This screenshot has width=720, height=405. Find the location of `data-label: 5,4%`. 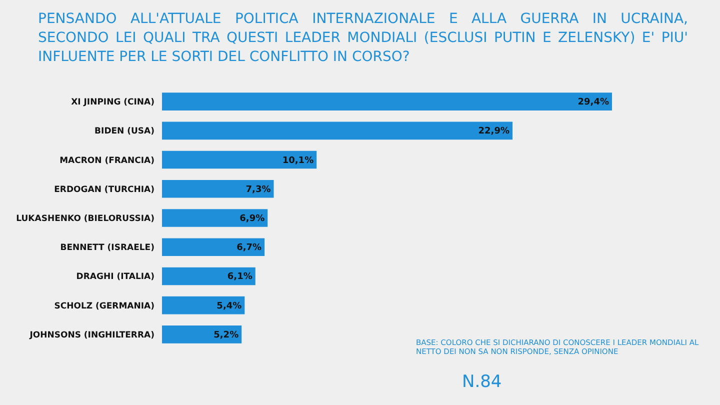

data-label: 5,4% is located at coordinates (229, 306).